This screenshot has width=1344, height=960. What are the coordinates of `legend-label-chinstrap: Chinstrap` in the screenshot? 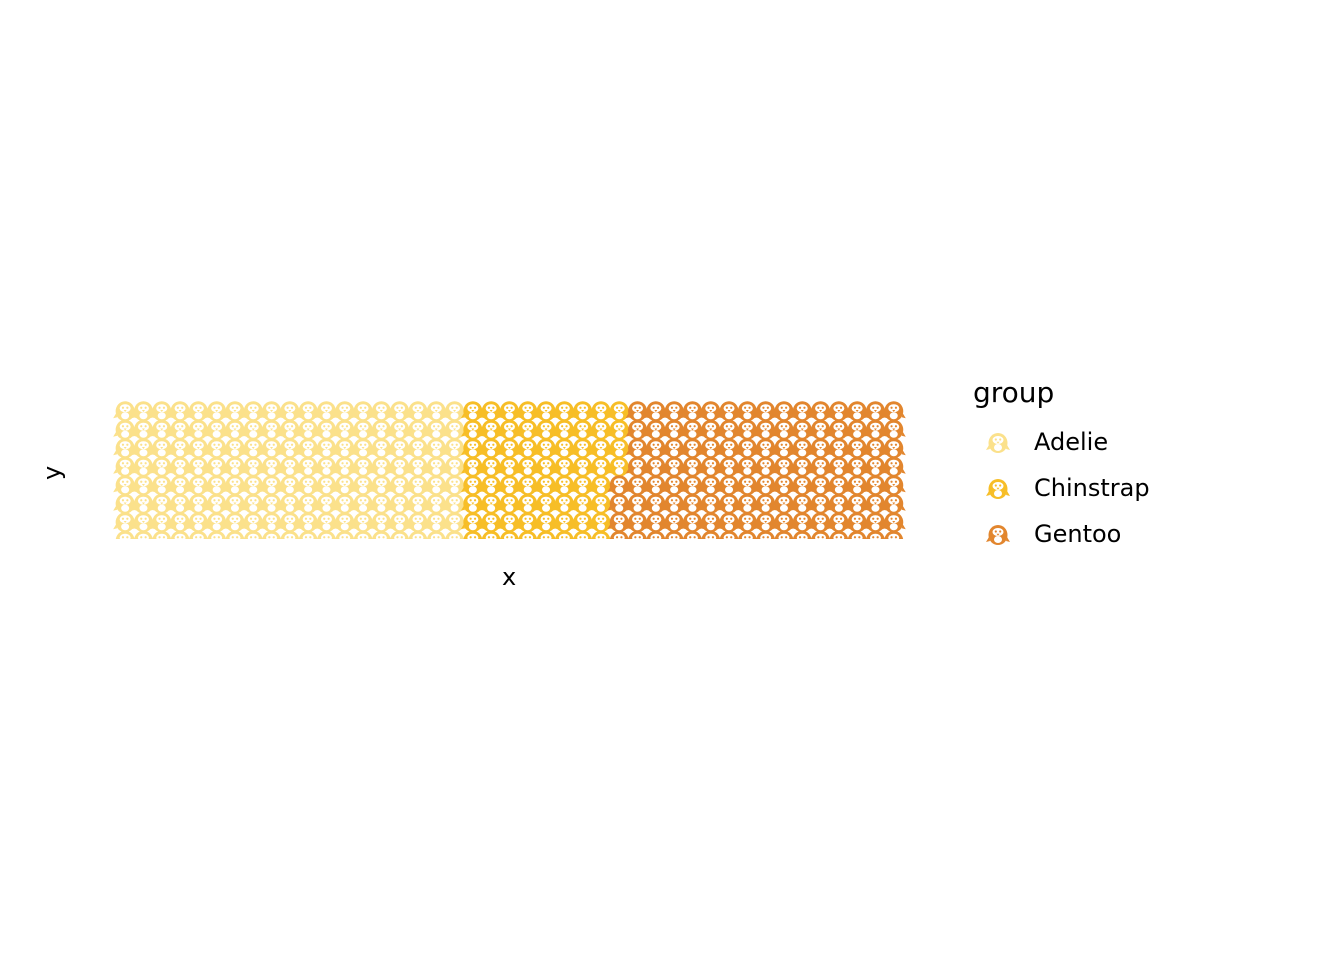 It's located at (1092, 488).